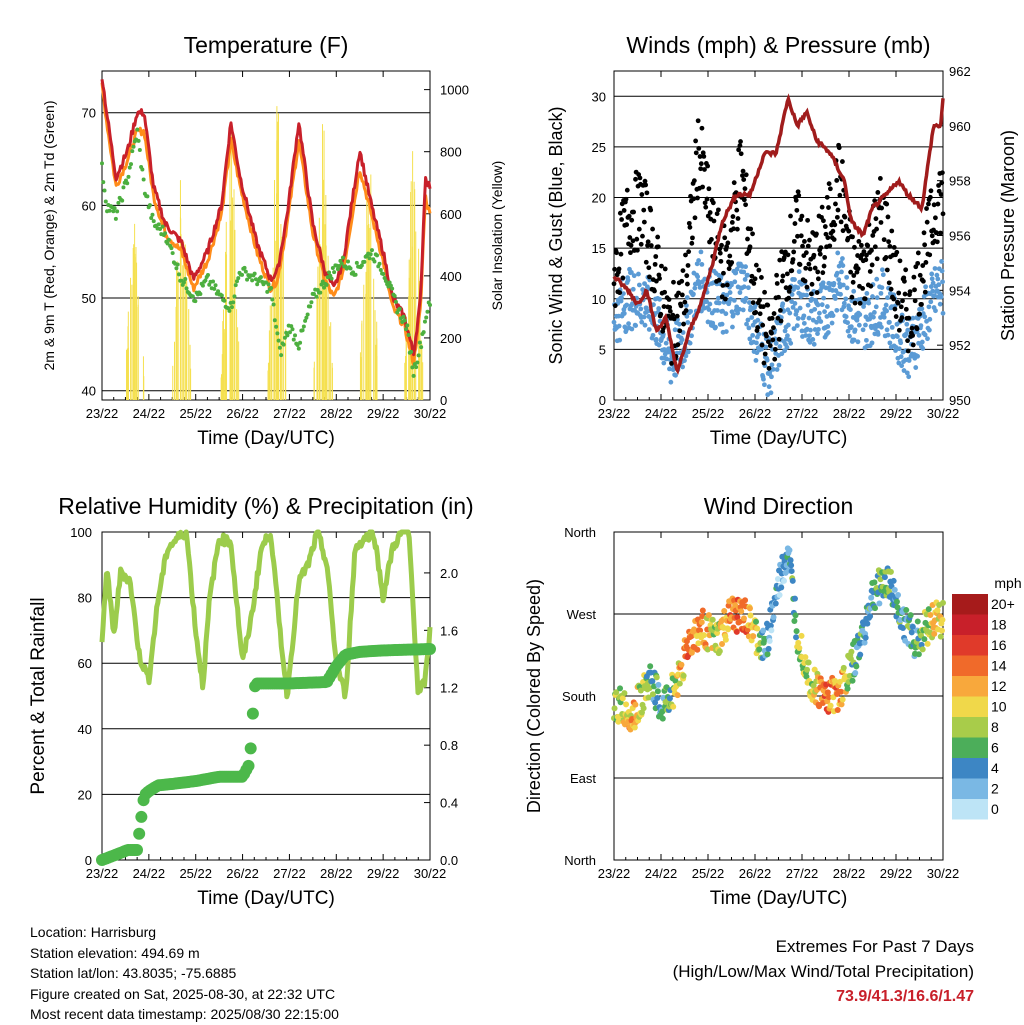 This screenshot has width=1024, height=1025. What do you see at coordinates (960, 290) in the screenshot?
I see `y-tick-label-right: 954` at bounding box center [960, 290].